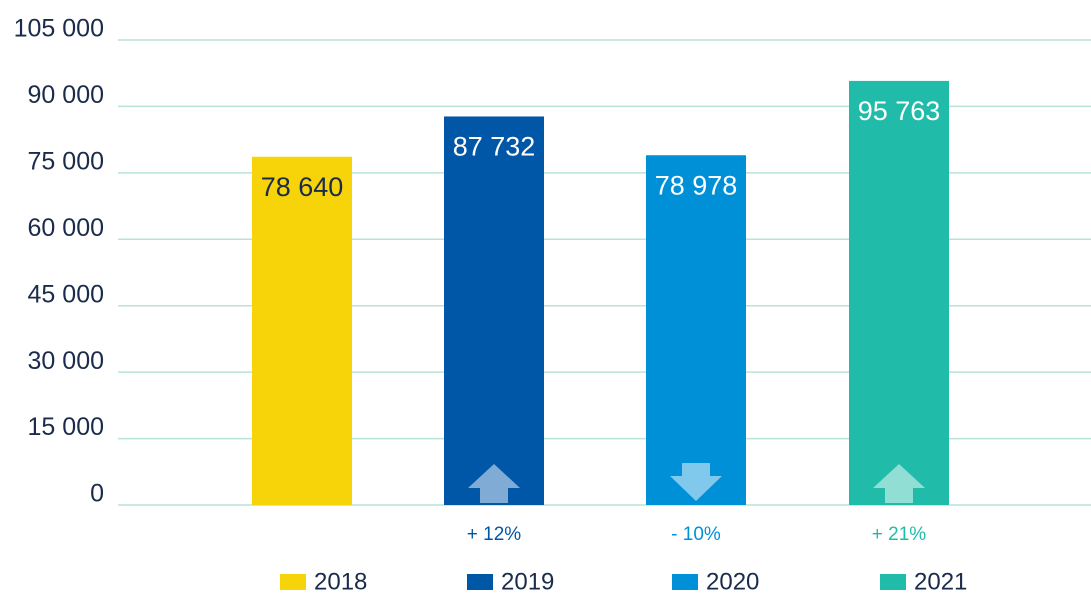 Image resolution: width=1091 pixels, height=604 pixels. What do you see at coordinates (66, 161) in the screenshot?
I see `y-tick-label: 75 000` at bounding box center [66, 161].